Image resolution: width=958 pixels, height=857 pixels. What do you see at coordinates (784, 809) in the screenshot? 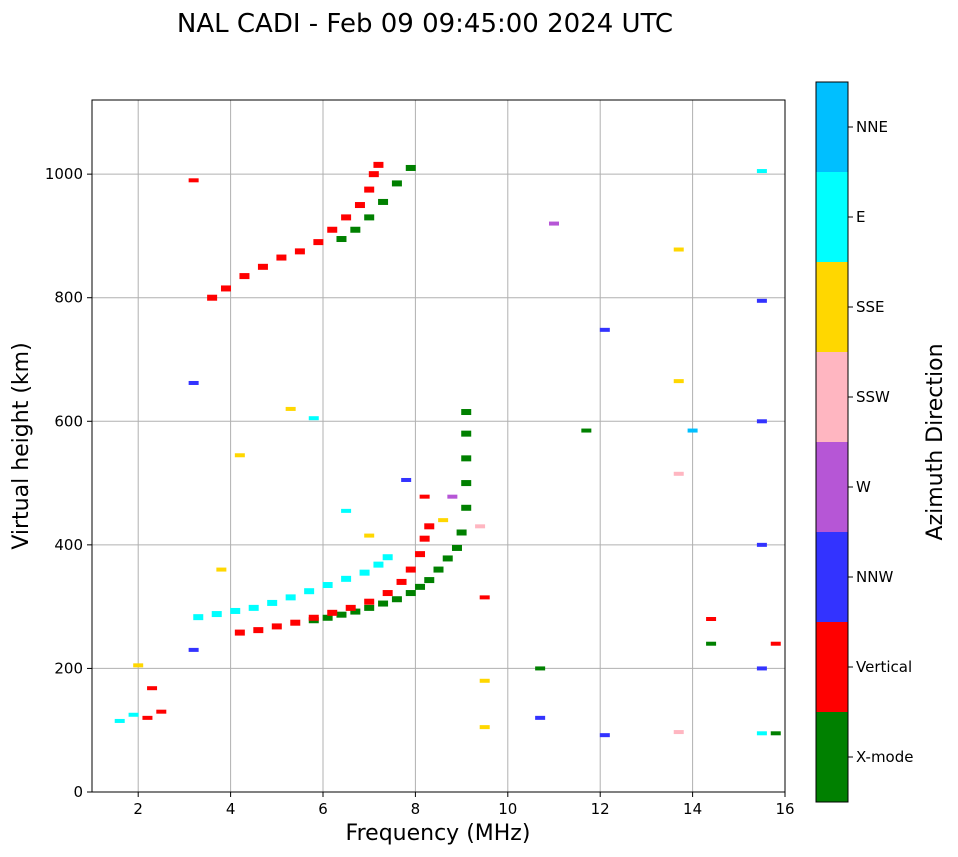
I see `x-tick-label: 16` at bounding box center [784, 809].